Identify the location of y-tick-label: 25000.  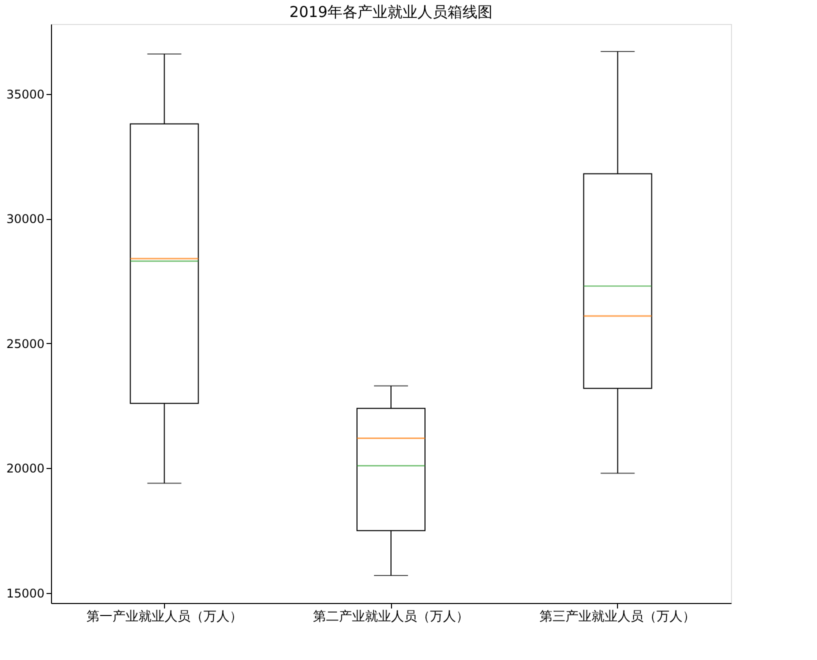
(25, 343).